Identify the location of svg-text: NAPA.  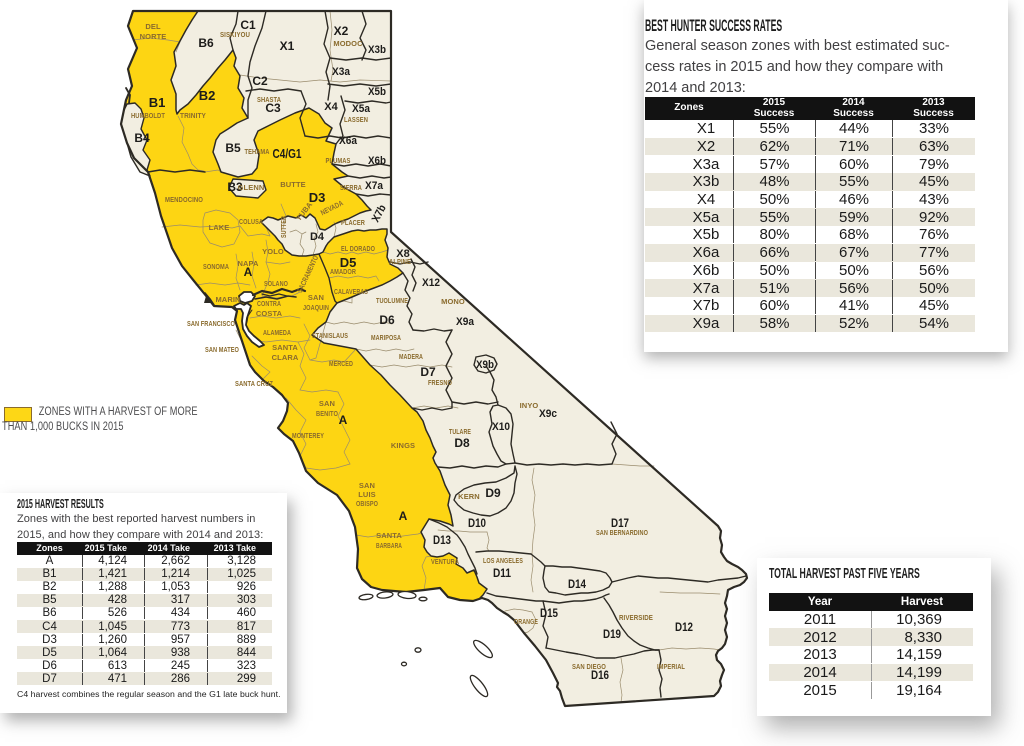
(248, 263).